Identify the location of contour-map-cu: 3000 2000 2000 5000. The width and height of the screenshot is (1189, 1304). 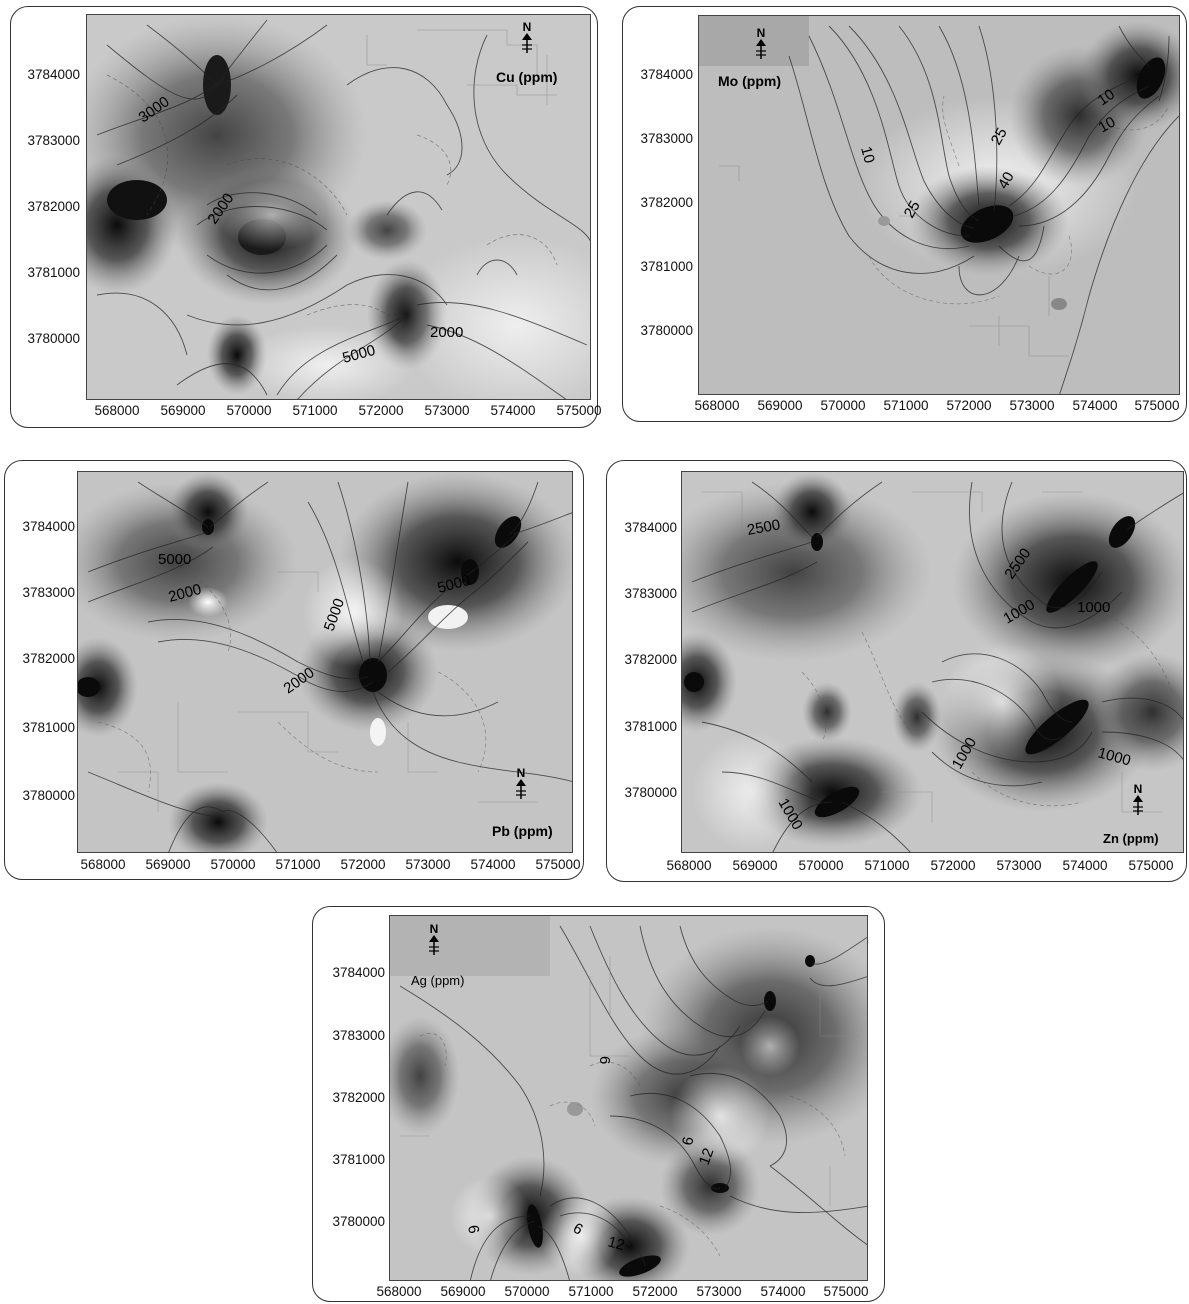
(338, 207).